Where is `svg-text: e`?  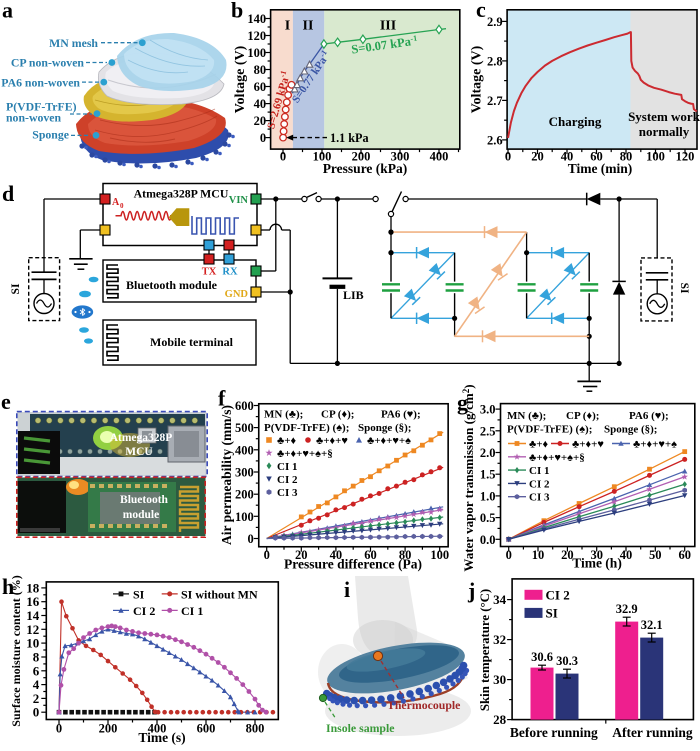 svg-text: e is located at coordinates (6, 401).